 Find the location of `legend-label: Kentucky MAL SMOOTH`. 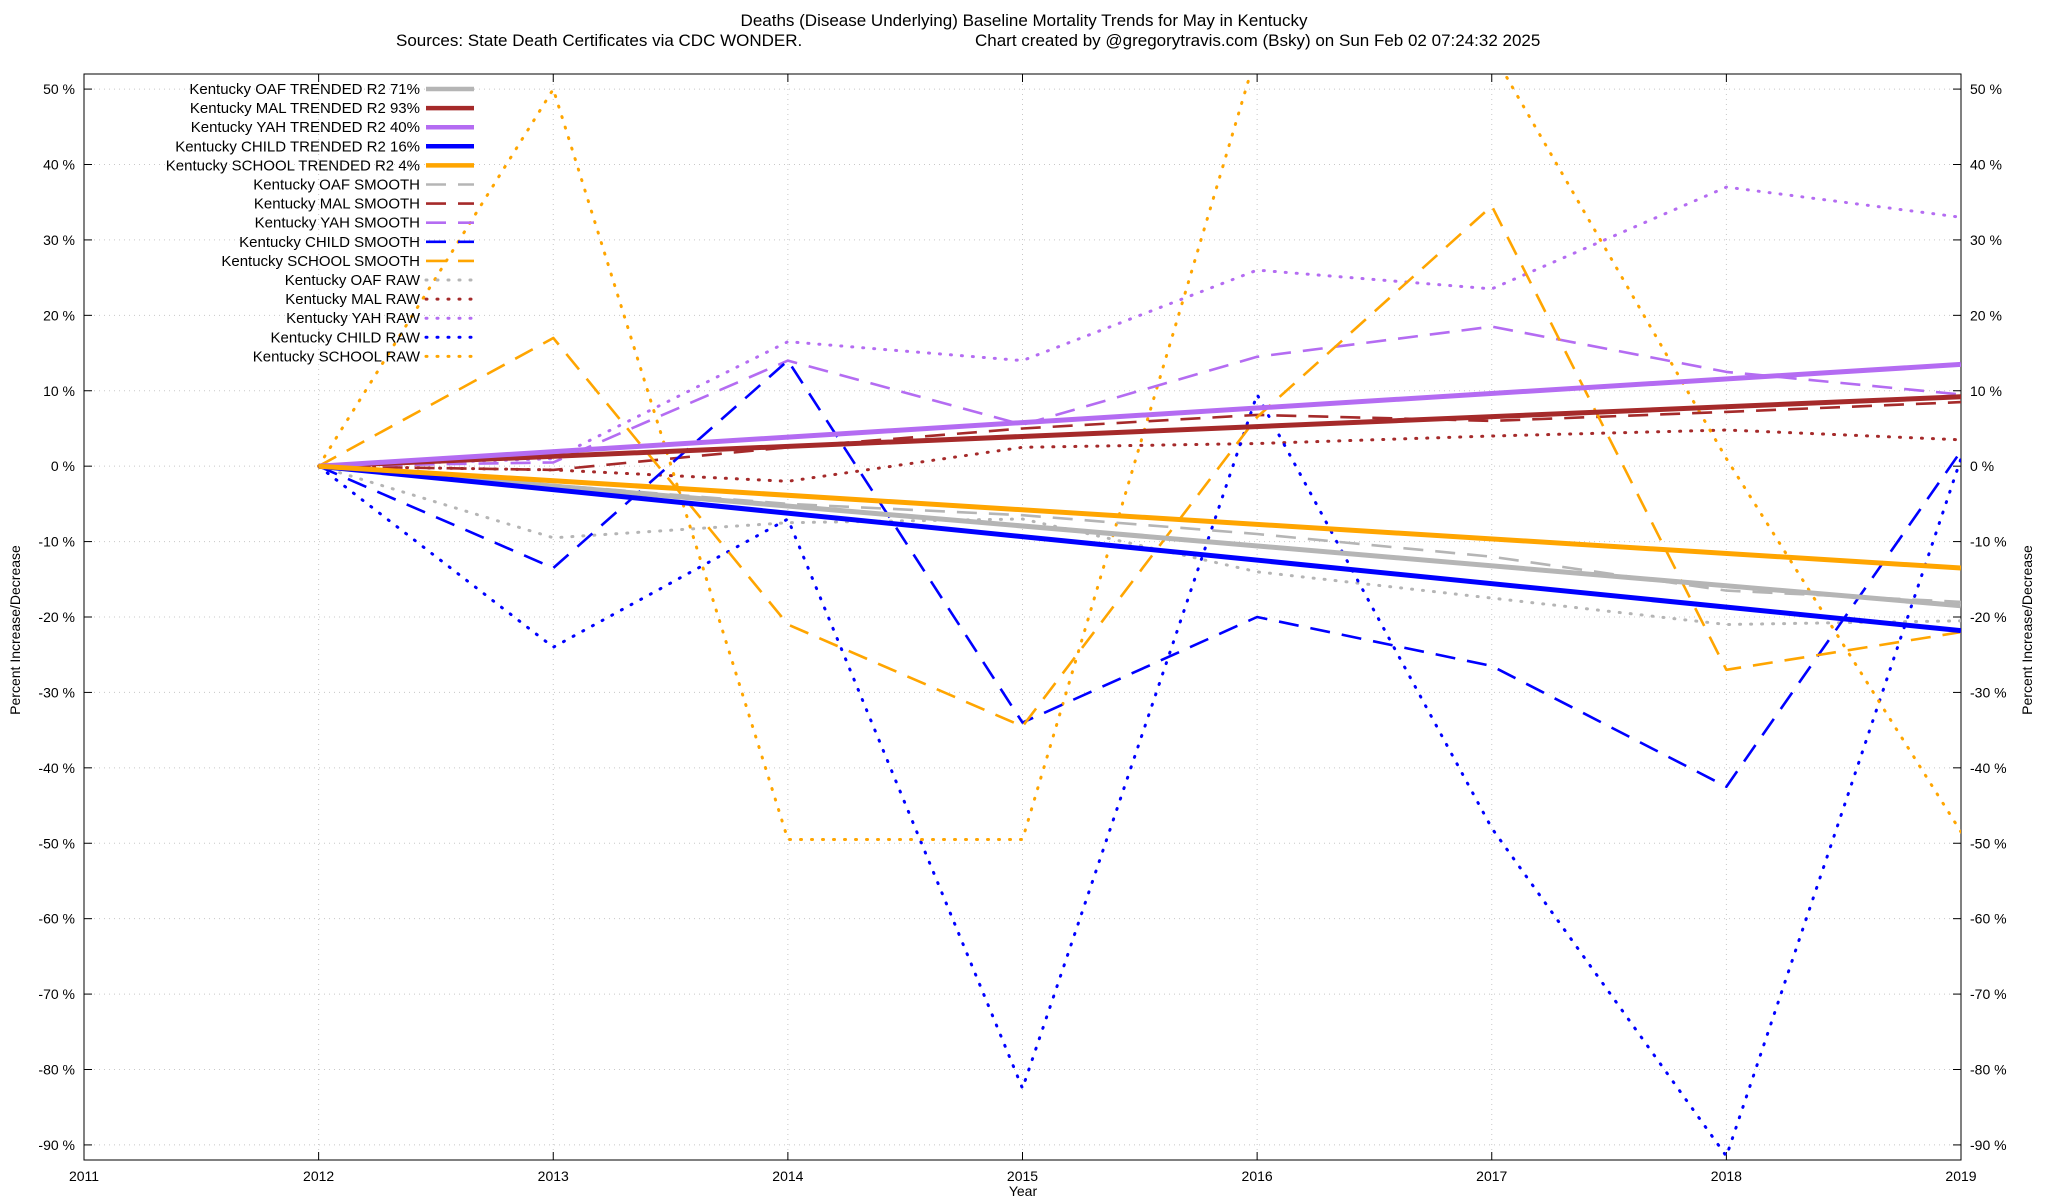

legend-label: Kentucky MAL SMOOTH is located at coordinates (337, 204).